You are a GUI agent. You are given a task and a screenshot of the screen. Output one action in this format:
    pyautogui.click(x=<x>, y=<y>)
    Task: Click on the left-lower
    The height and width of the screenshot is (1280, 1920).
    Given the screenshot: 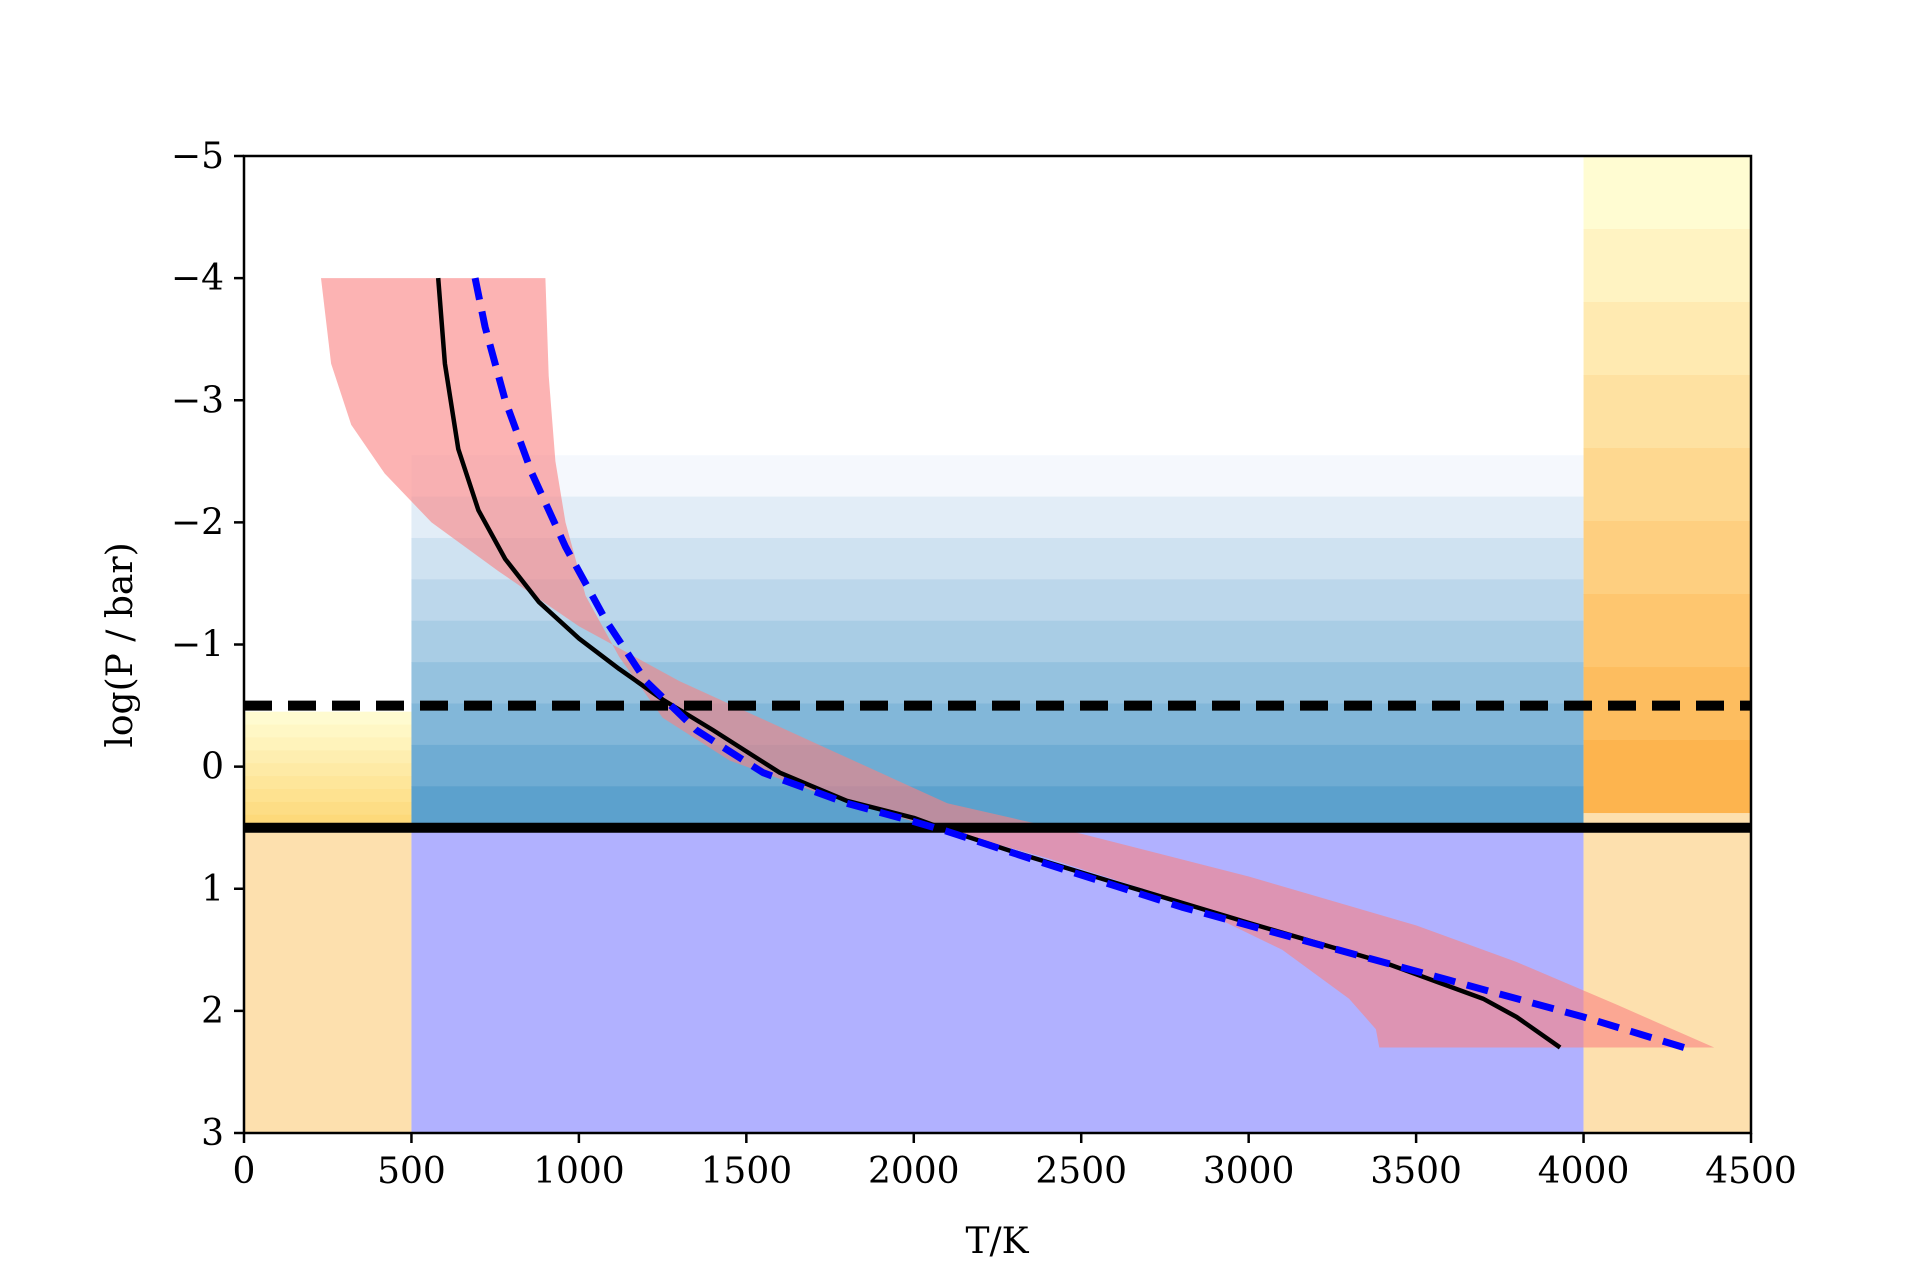 What is the action you would take?
    pyautogui.click(x=328, y=980)
    